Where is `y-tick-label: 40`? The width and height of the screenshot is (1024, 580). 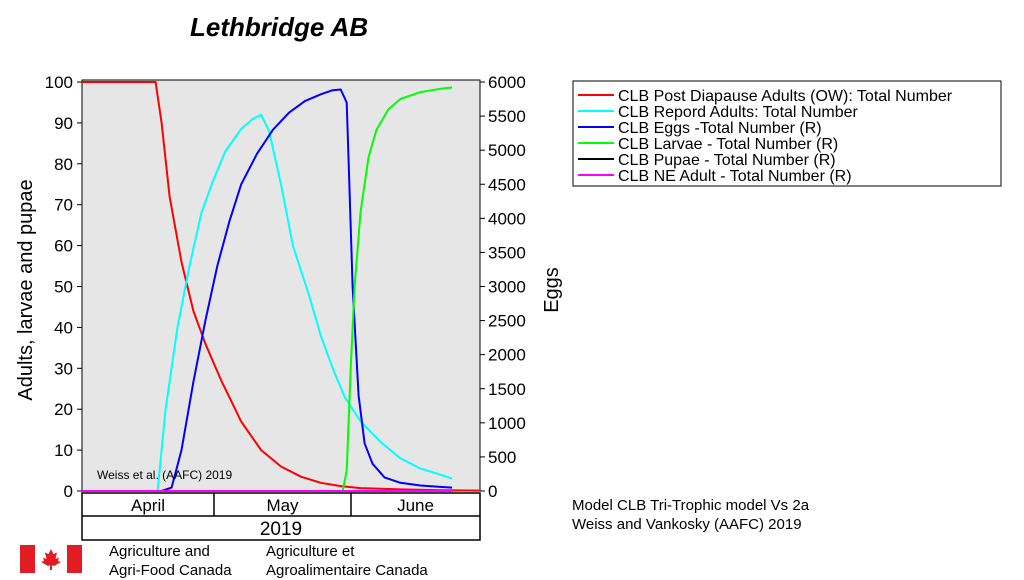 y-tick-label: 40 is located at coordinates (63, 327).